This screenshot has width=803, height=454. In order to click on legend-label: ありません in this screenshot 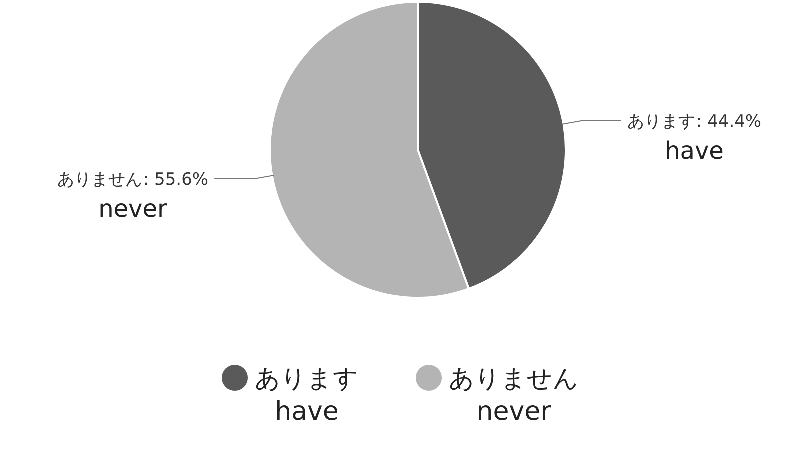, I will do `click(514, 378)`.